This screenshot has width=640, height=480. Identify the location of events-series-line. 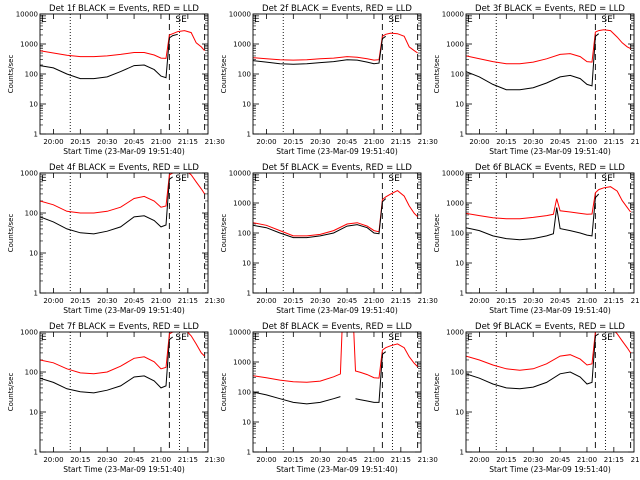
(533, 217).